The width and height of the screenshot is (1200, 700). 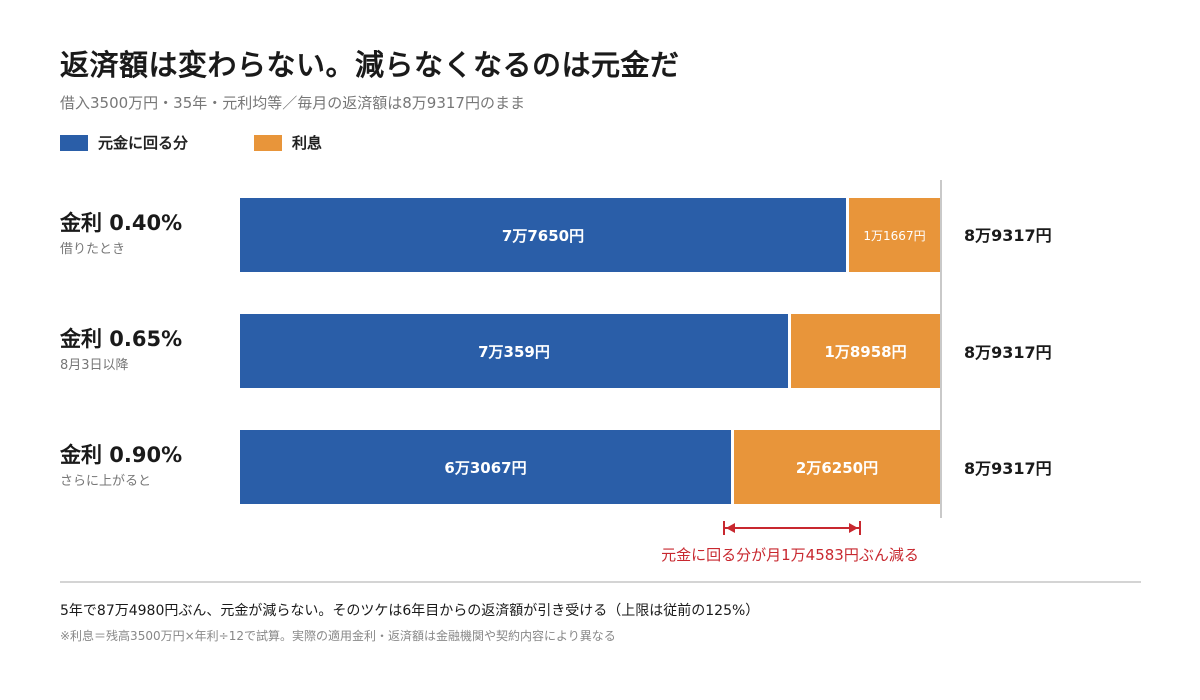 What do you see at coordinates (121, 223) in the screenshot?
I see `rate-label: 金利 0.40%` at bounding box center [121, 223].